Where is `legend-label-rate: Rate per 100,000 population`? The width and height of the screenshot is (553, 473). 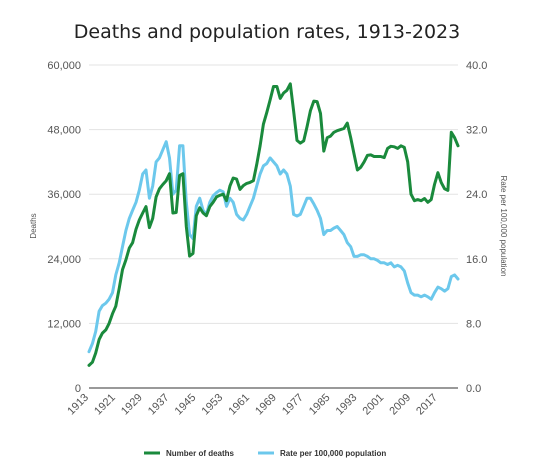
legend-label-rate: Rate per 100,000 population is located at coordinates (333, 453).